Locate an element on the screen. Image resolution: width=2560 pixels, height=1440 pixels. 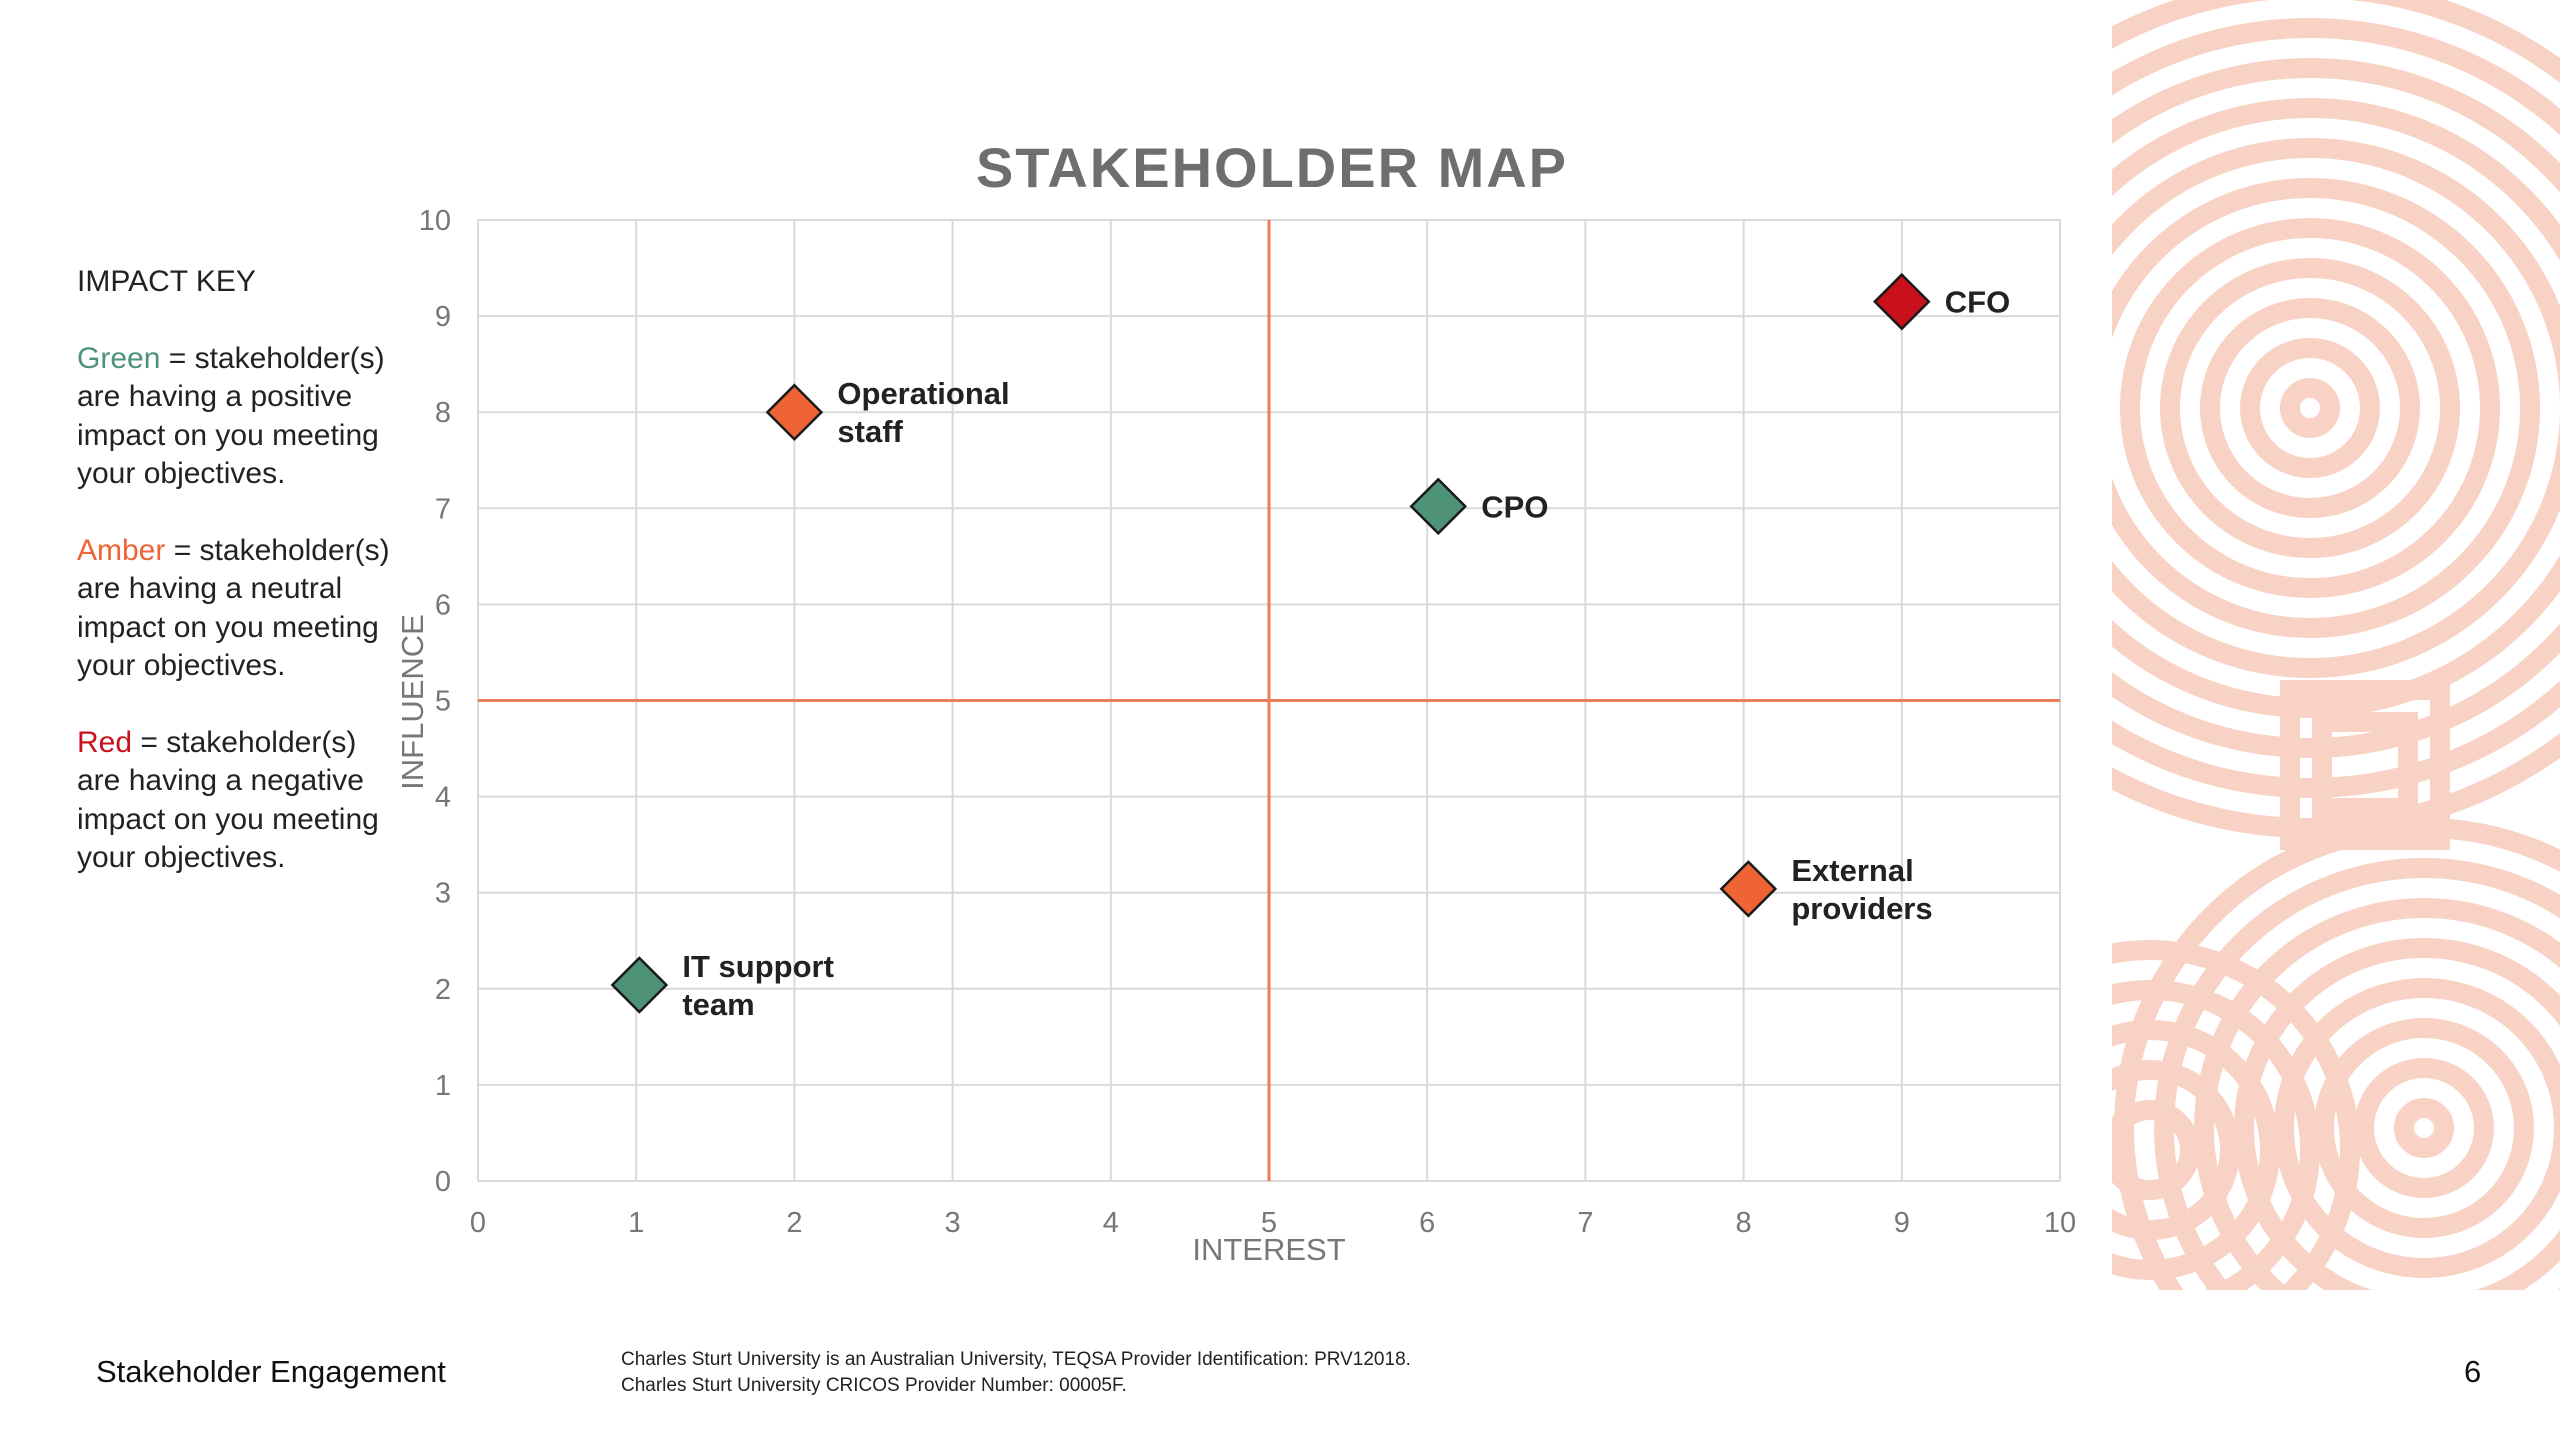
footer-title: Stakeholder Engagement is located at coordinates (271, 1371).